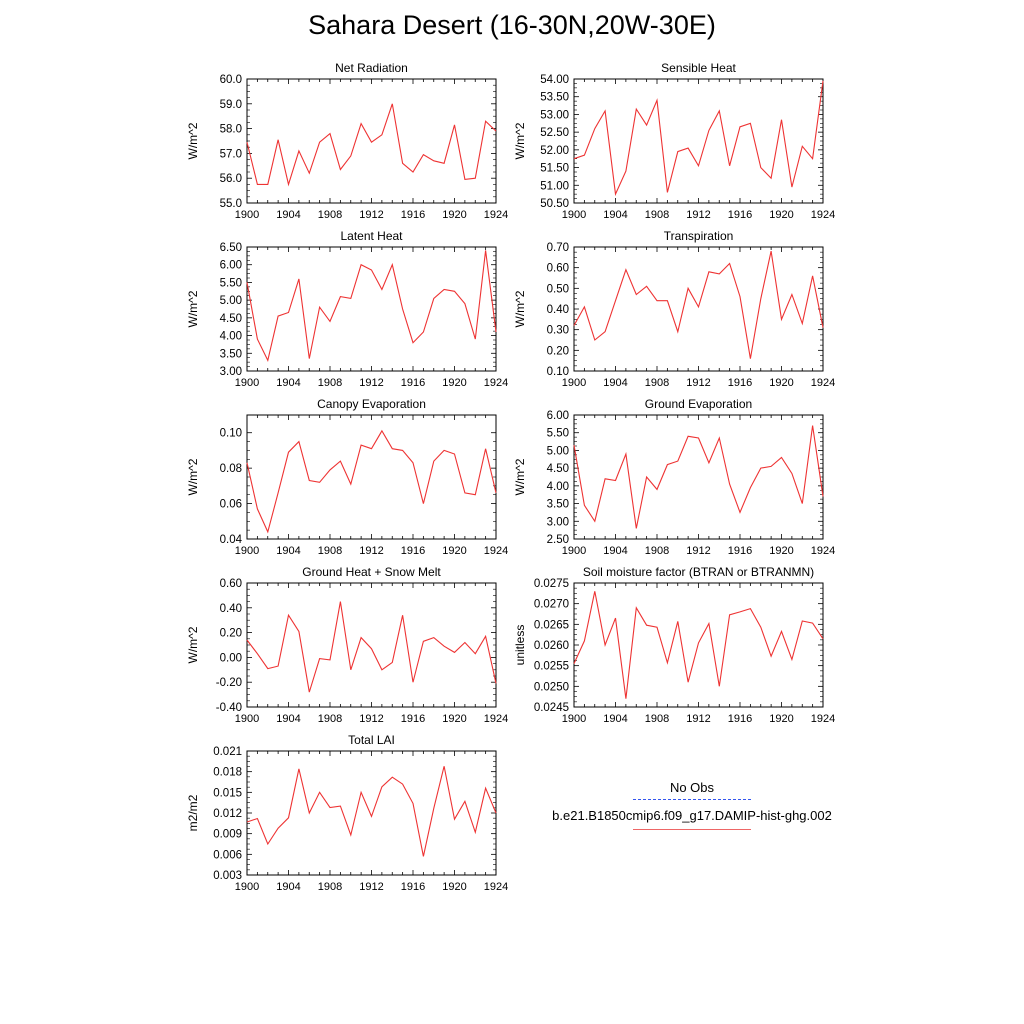 The image size is (1024, 1024). I want to click on y-tick-label: 53.50, so click(554, 98).